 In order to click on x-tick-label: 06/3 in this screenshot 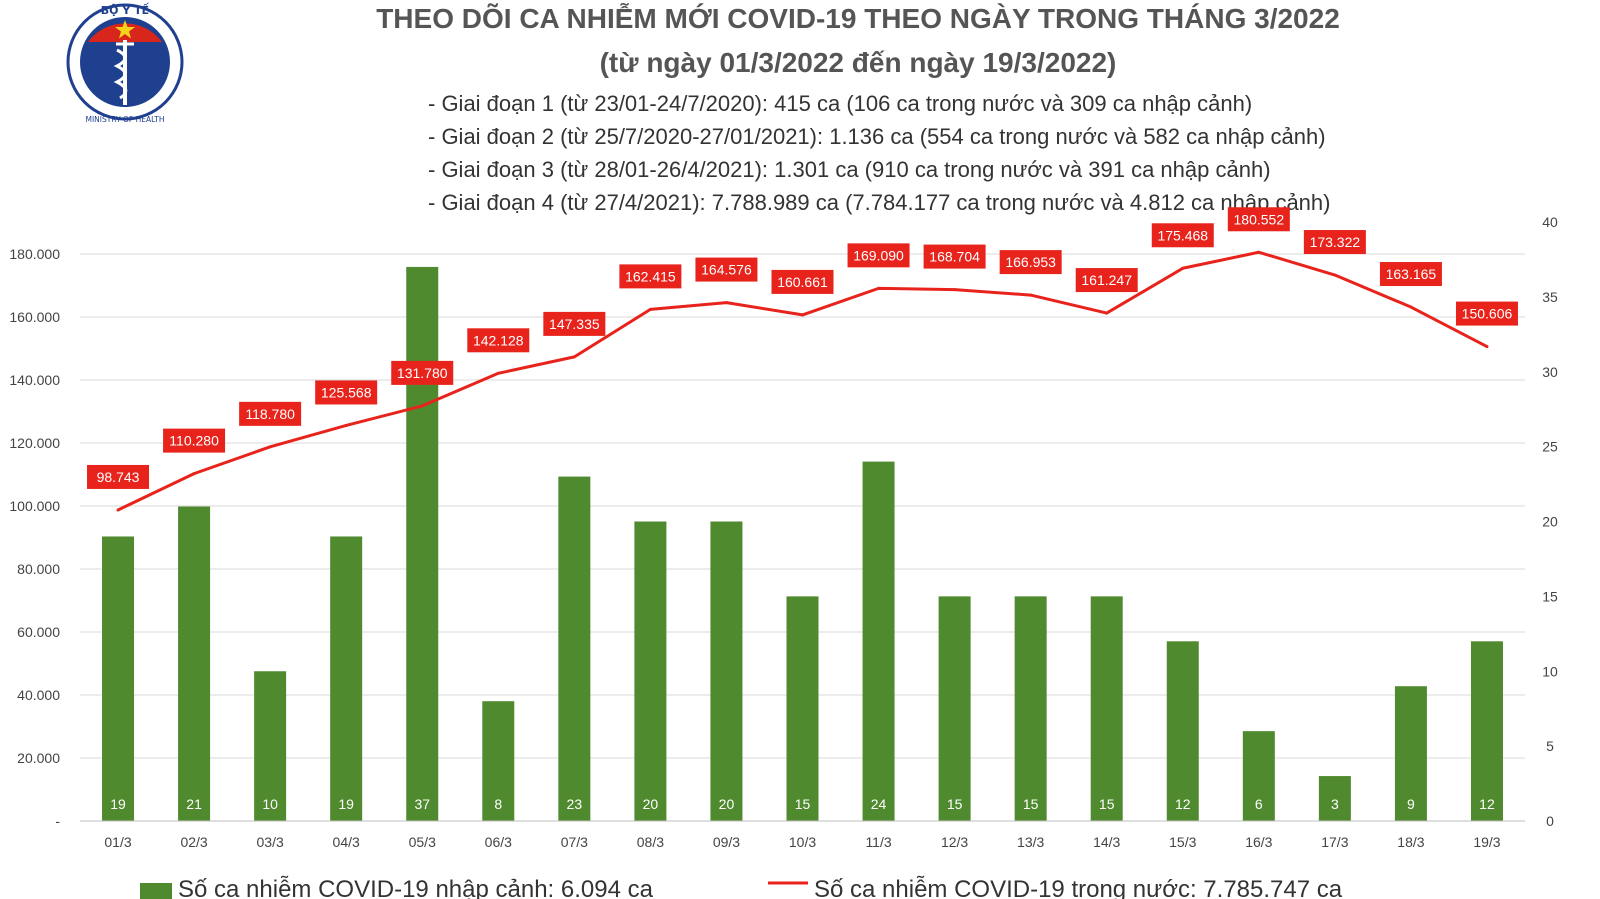, I will do `click(498, 842)`.